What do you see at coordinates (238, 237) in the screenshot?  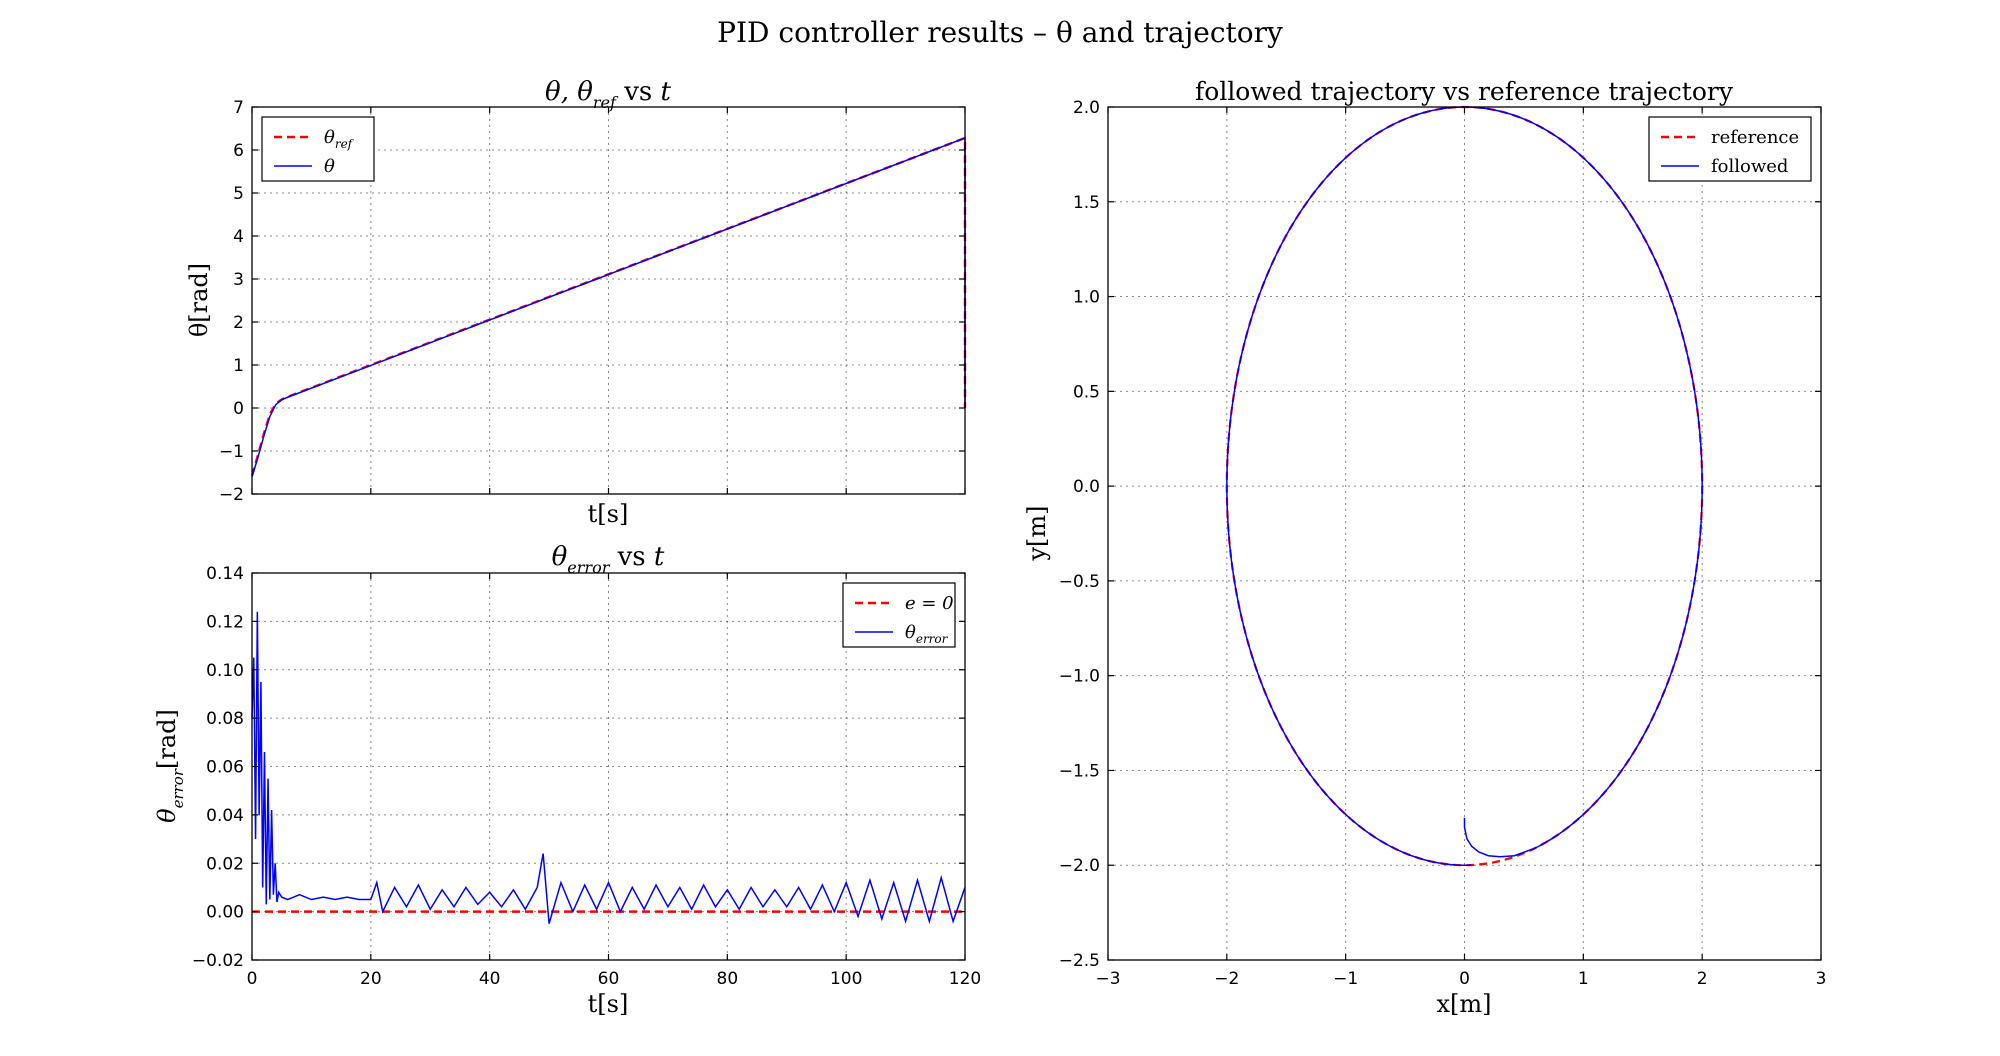 I see `y-tick-label: 4` at bounding box center [238, 237].